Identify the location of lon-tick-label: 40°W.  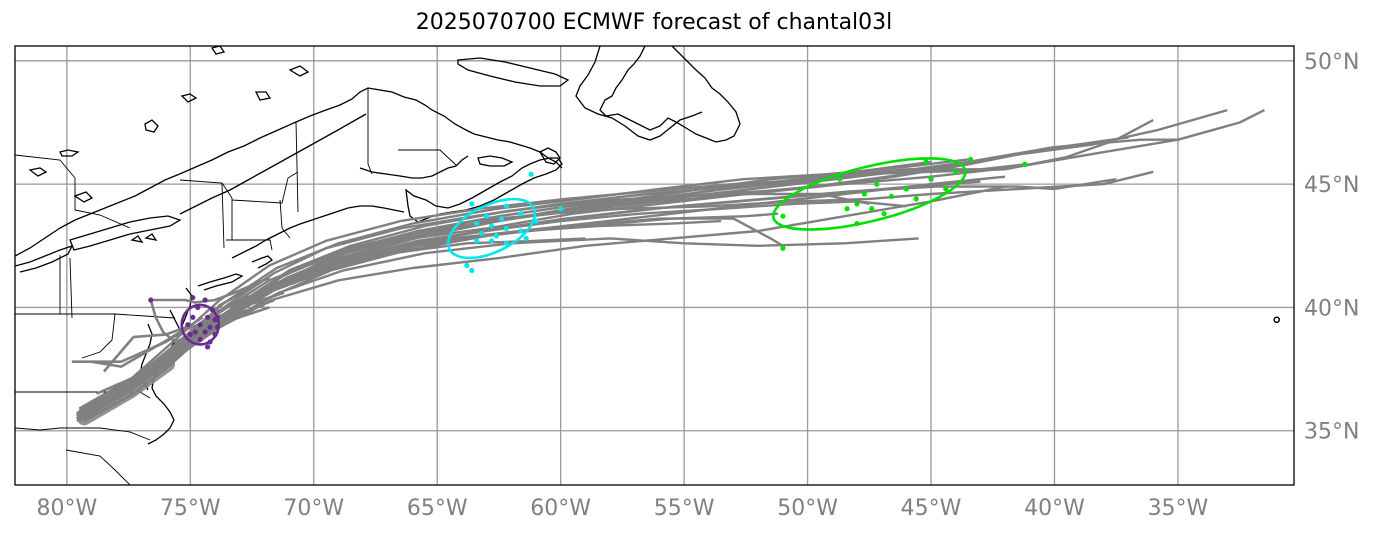
(1054, 508).